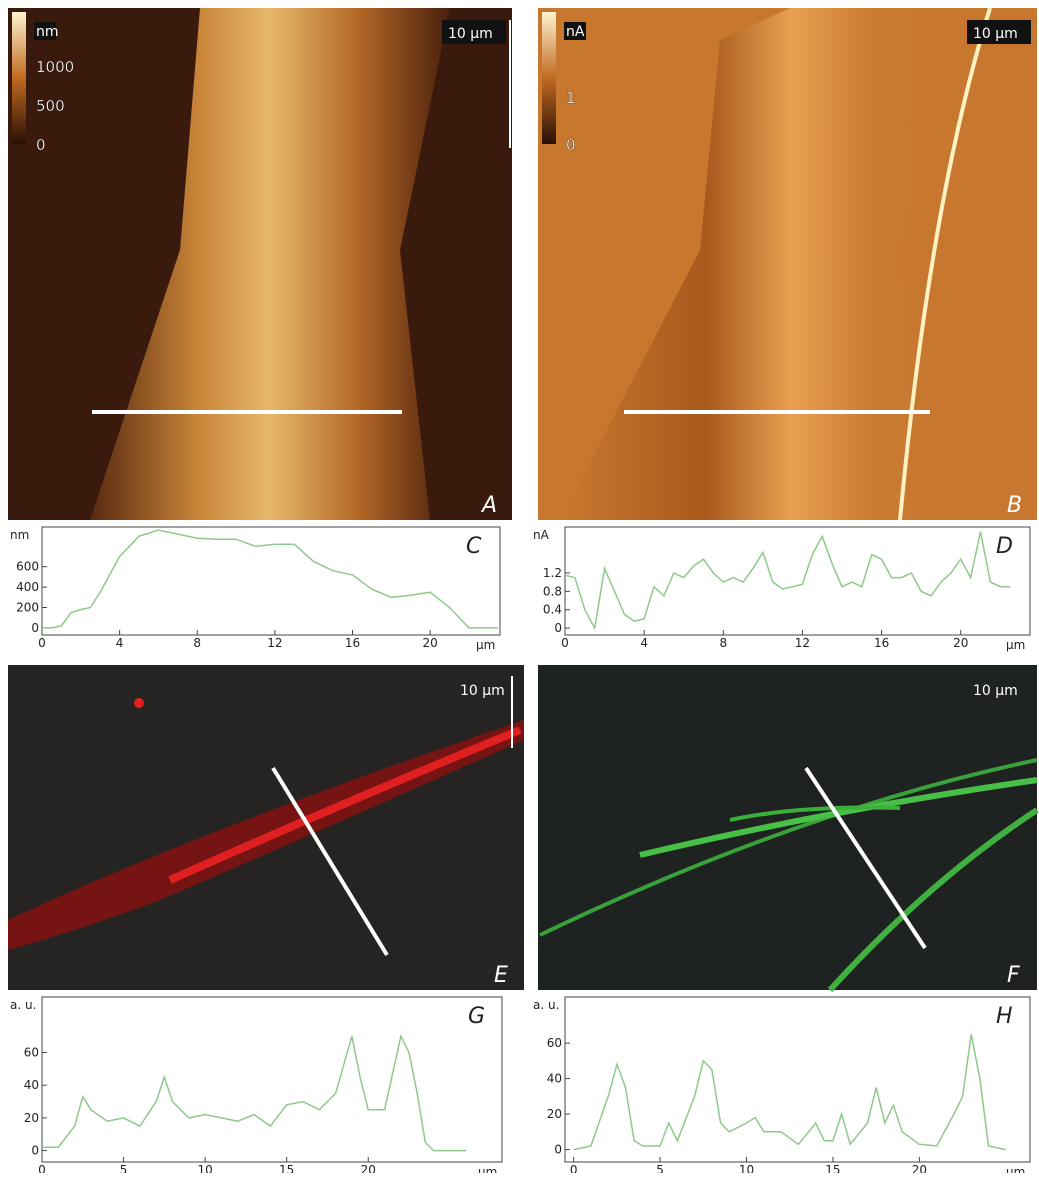  I want to click on colorbar-tick: 1000, so click(55, 67).